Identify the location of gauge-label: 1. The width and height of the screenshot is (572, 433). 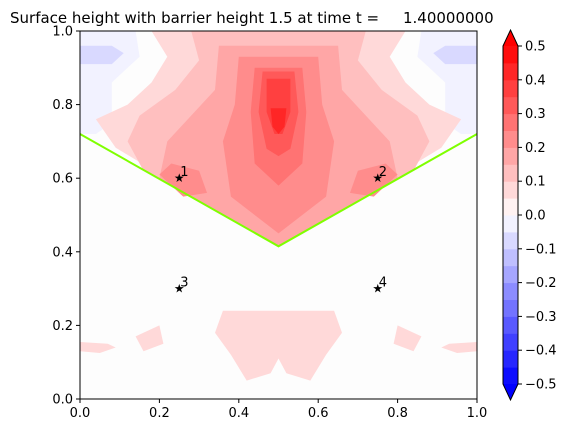
(184, 172).